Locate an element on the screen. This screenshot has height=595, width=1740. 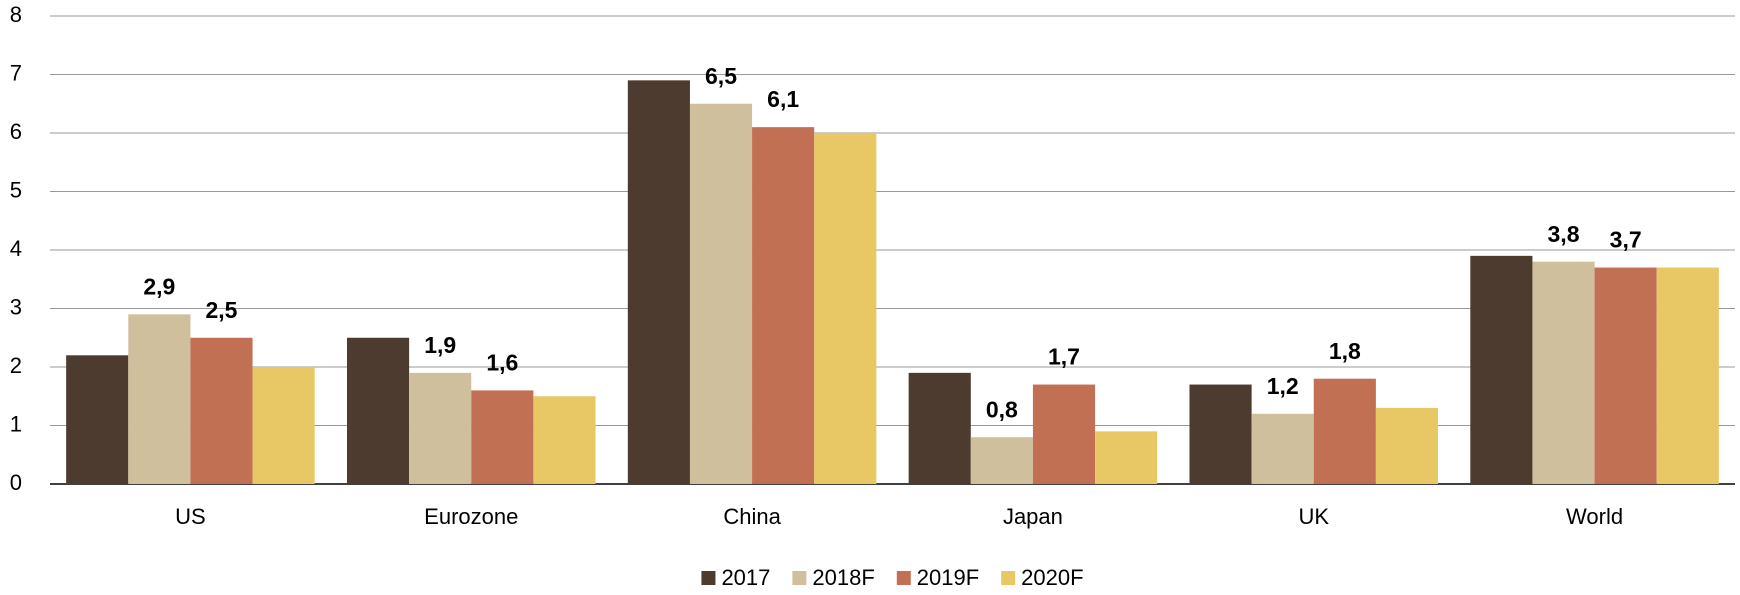
y-tick-label: 0 is located at coordinates (16, 482).